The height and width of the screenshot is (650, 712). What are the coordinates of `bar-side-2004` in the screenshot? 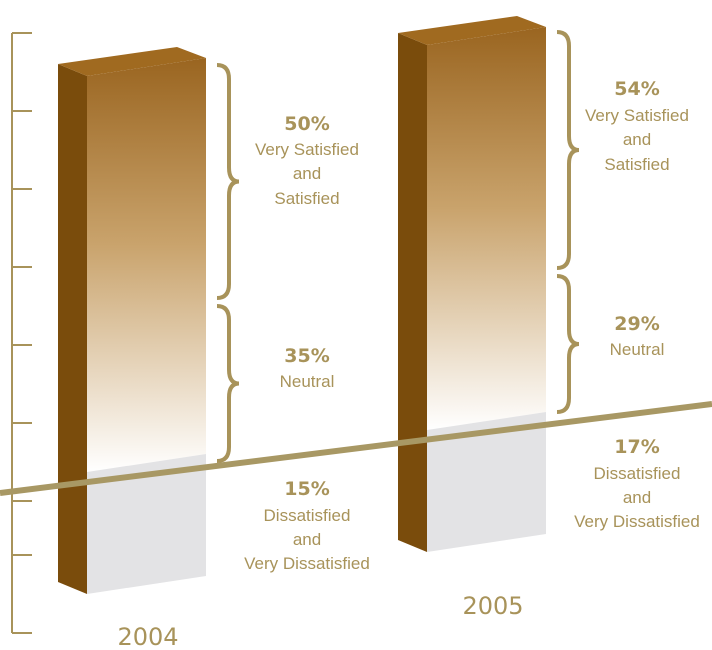 It's located at (72, 329).